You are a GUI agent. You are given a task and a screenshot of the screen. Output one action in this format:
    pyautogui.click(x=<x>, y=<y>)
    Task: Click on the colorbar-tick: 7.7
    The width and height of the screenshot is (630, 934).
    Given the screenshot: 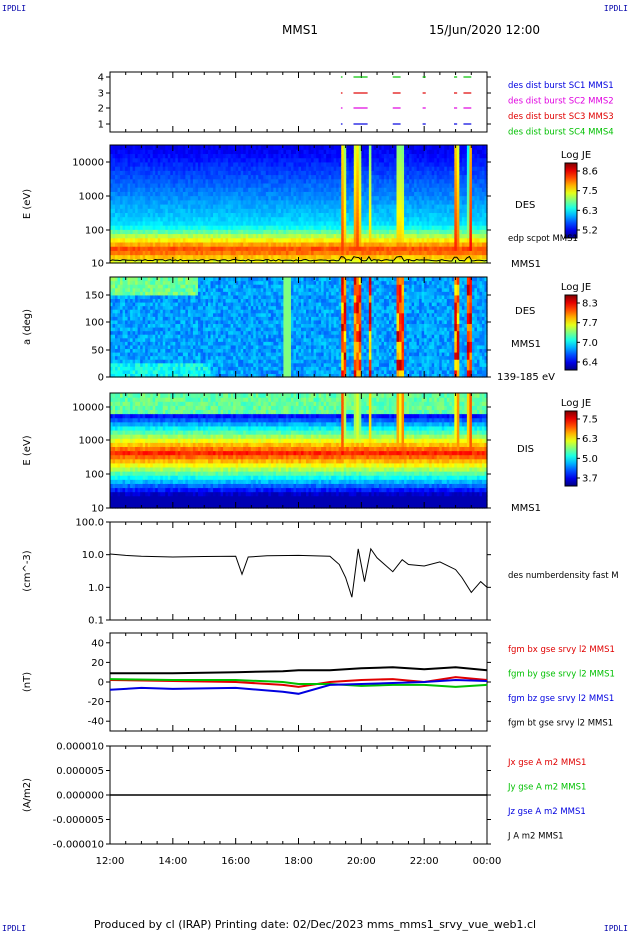 What is the action you would take?
    pyautogui.click(x=590, y=323)
    